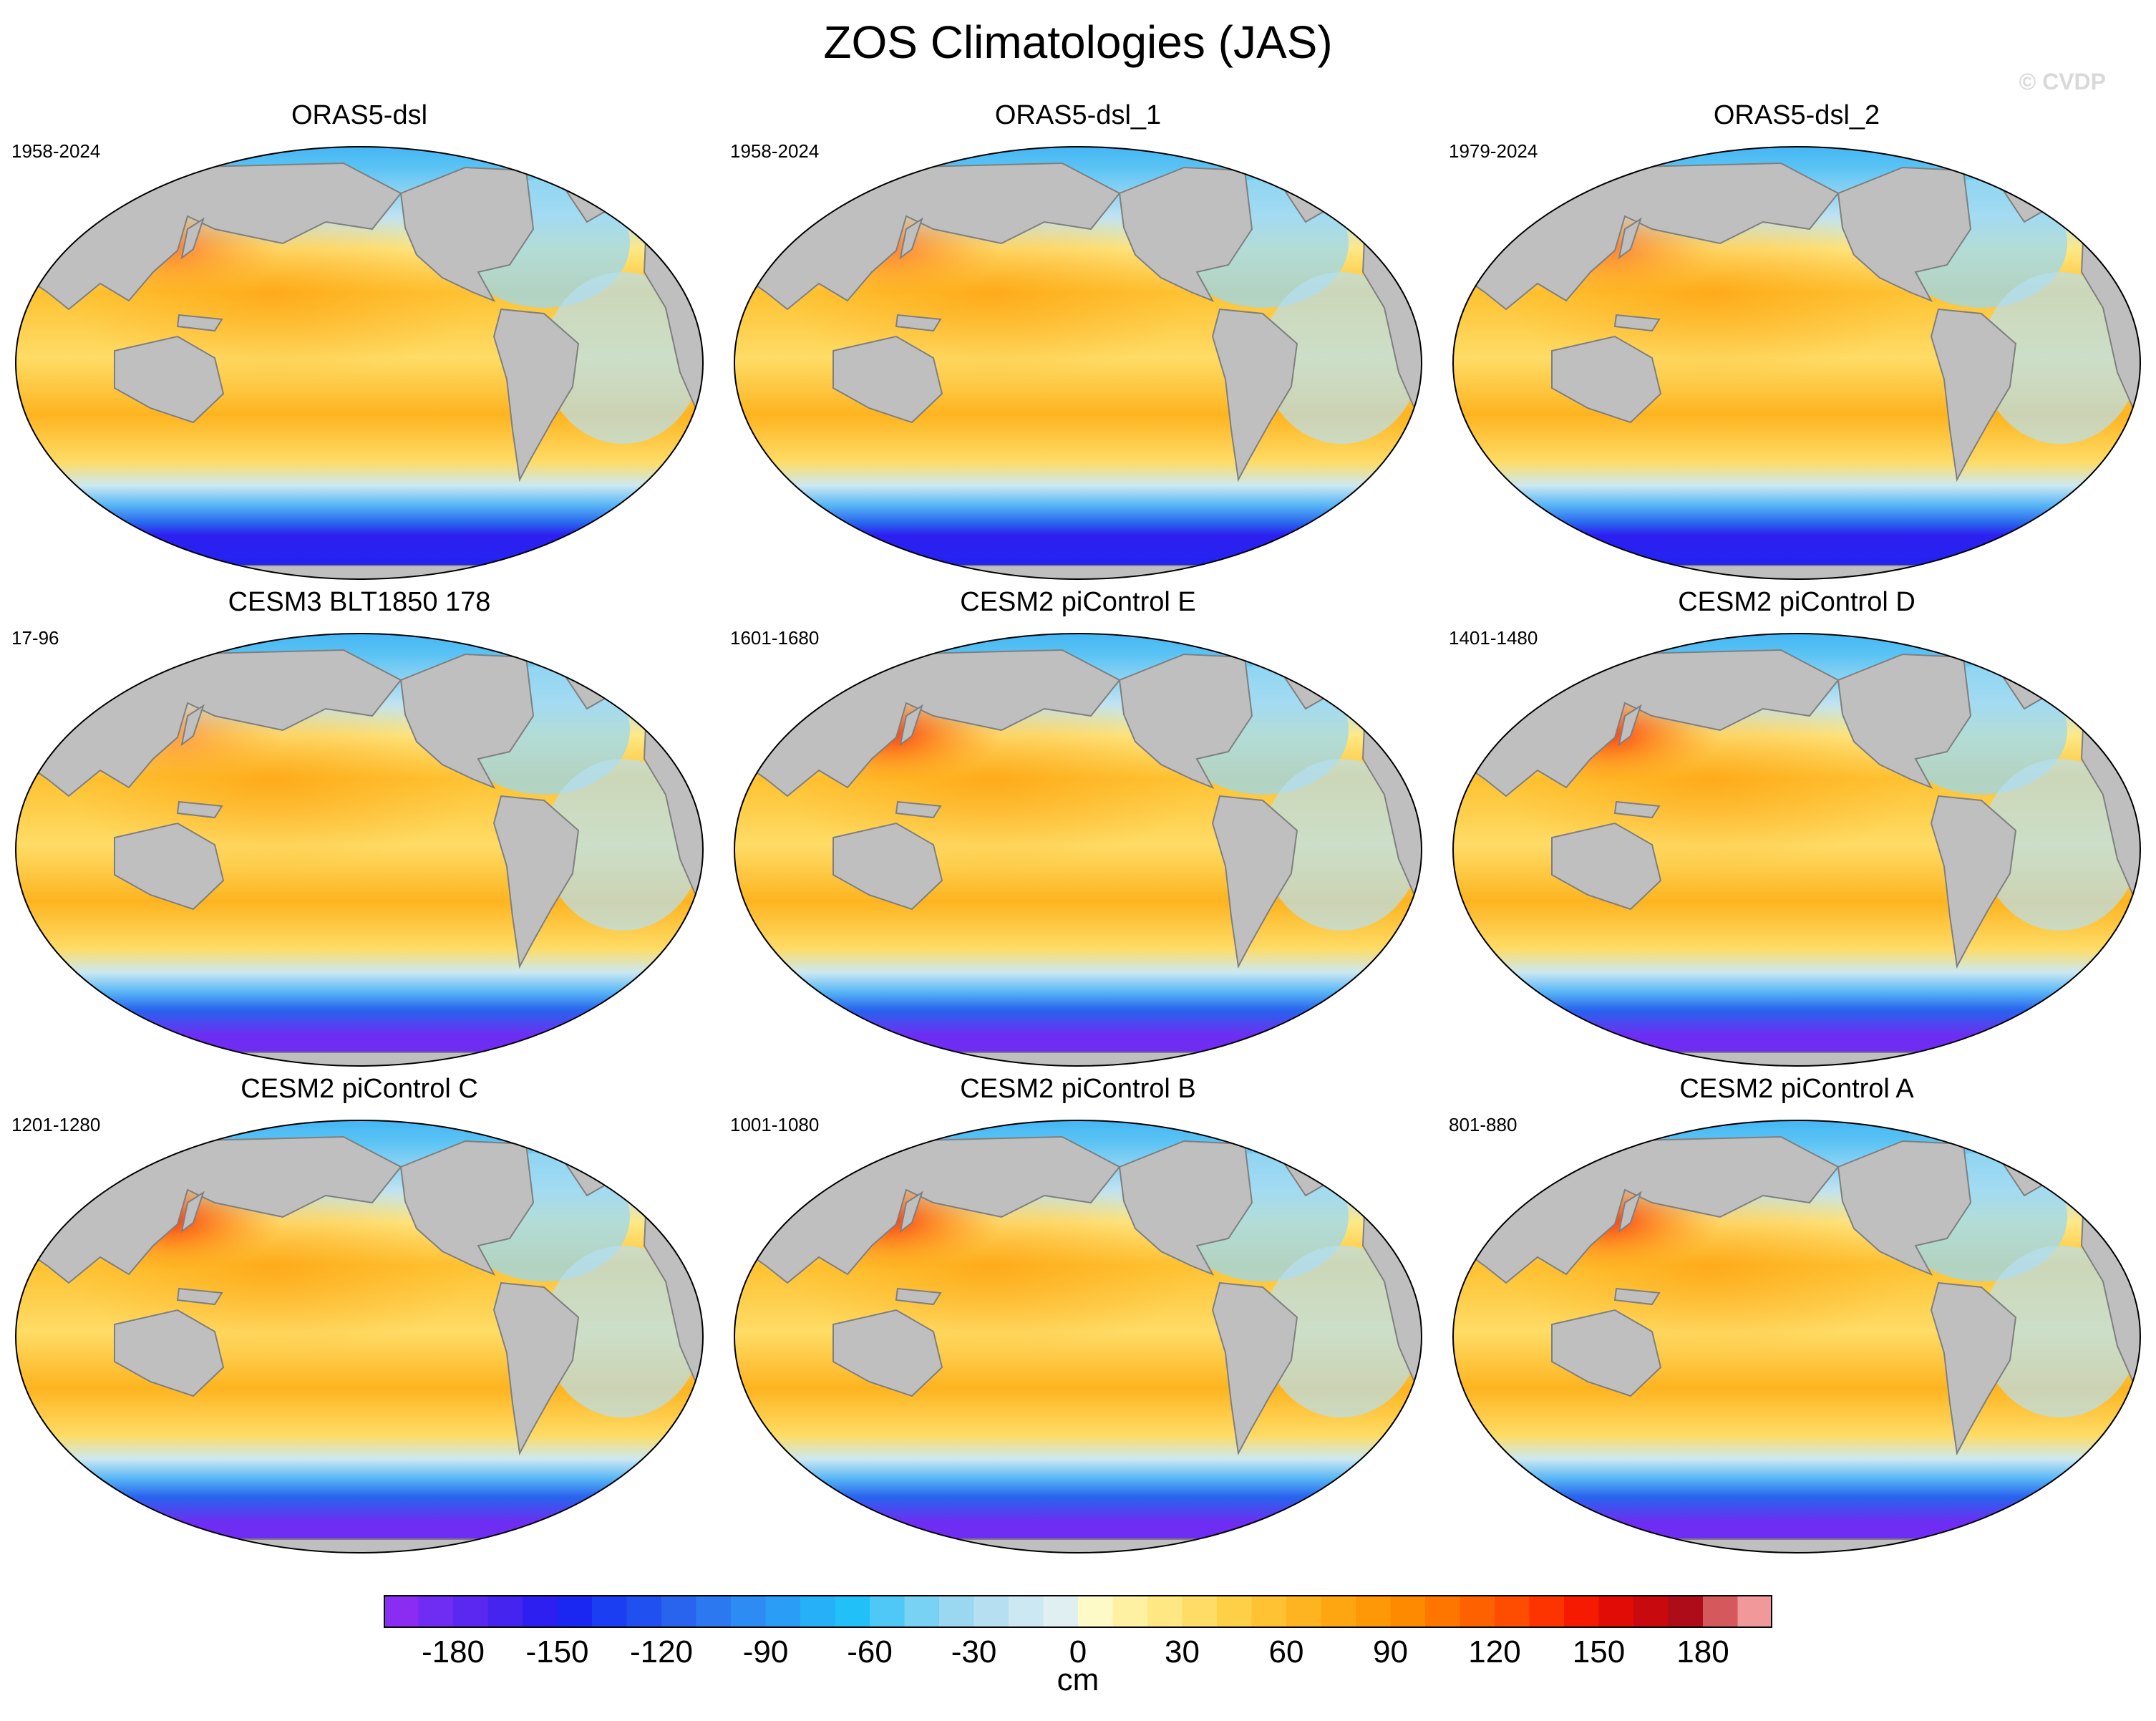 The height and width of the screenshot is (1721, 2156). I want to click on panel-period: 1601-1680, so click(775, 638).